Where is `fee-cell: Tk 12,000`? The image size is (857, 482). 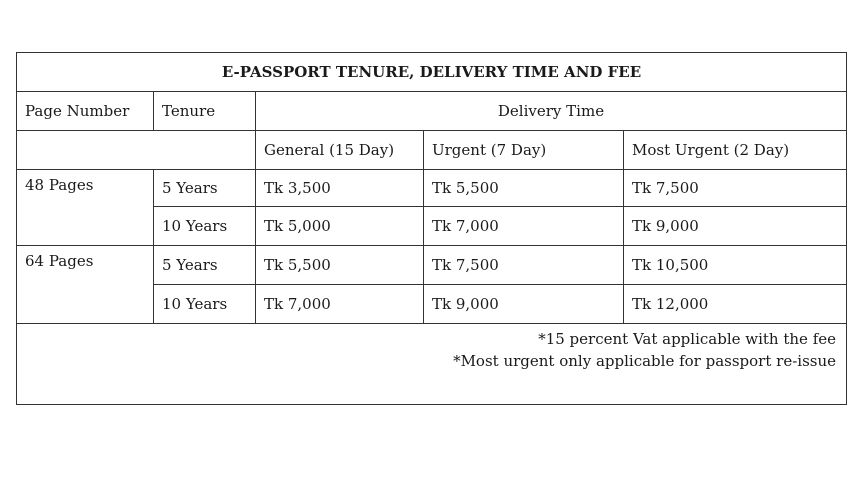 fee-cell: Tk 12,000 is located at coordinates (735, 304).